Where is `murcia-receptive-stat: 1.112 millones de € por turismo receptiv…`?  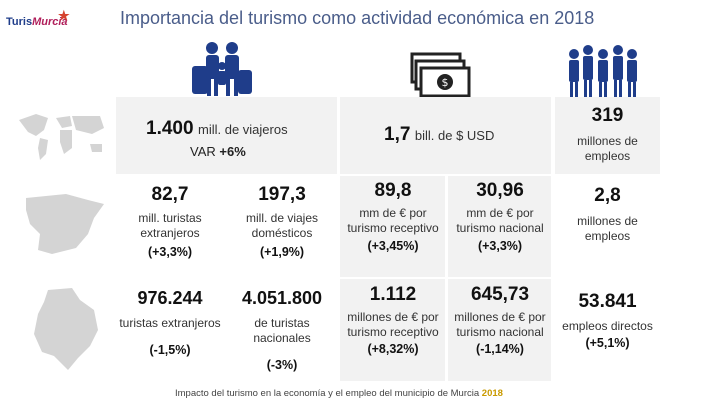 murcia-receptive-stat: 1.112 millones de € por turismo receptiv… is located at coordinates (393, 320).